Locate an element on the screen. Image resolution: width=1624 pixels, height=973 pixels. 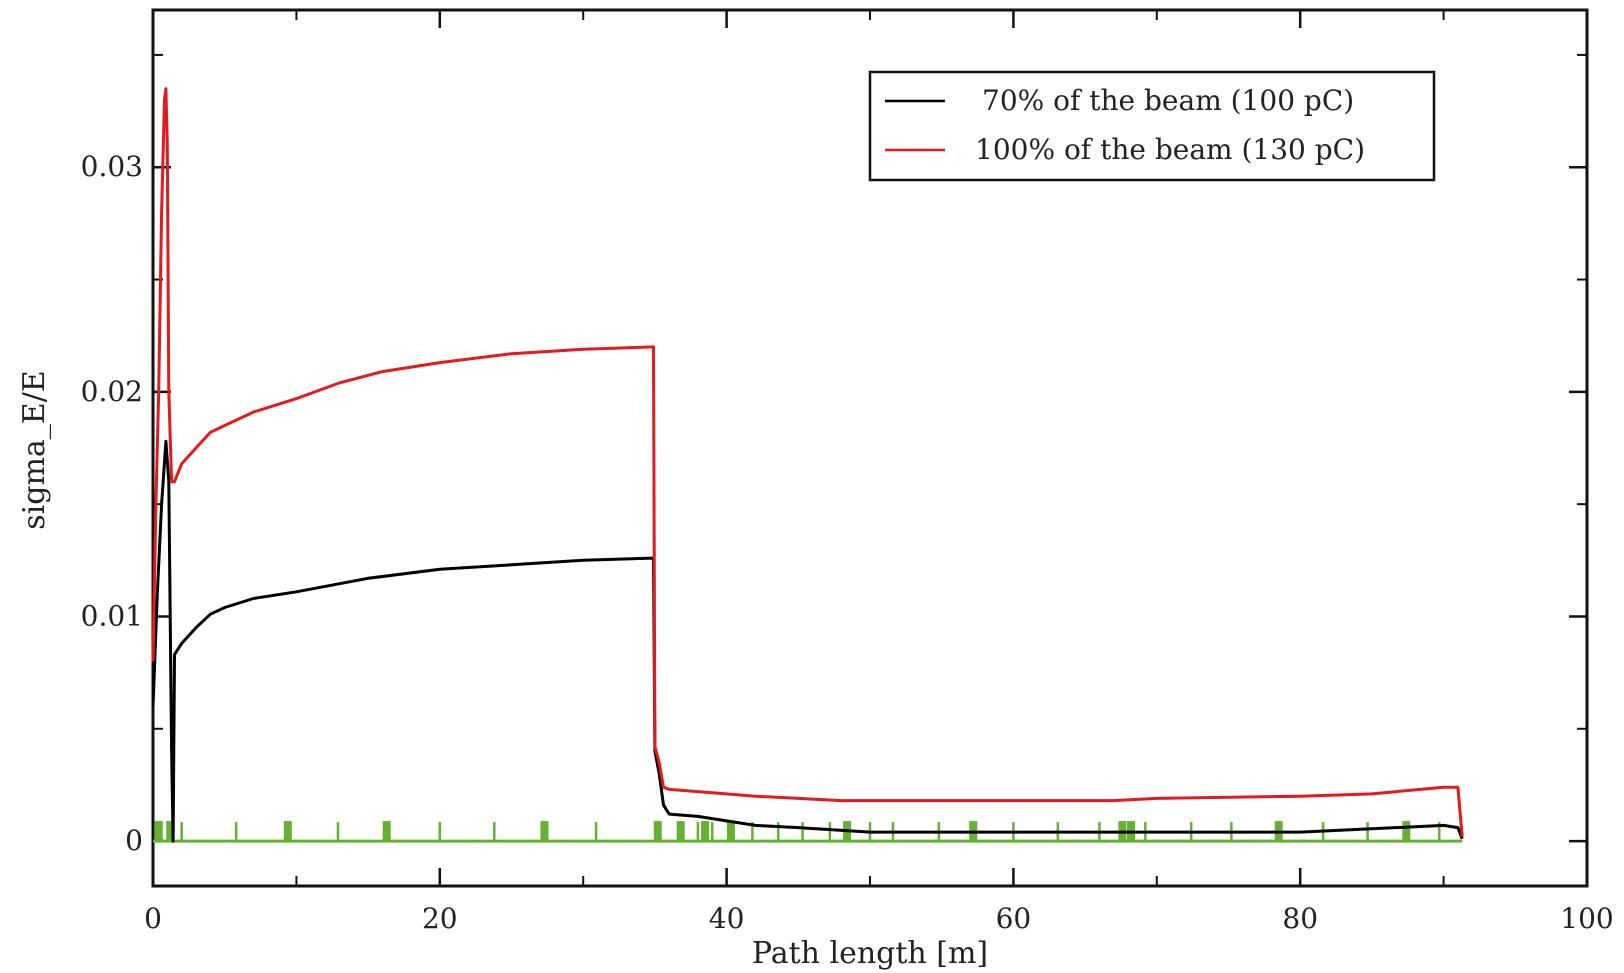
y-tick-label: 0.03 is located at coordinates (112, 166).